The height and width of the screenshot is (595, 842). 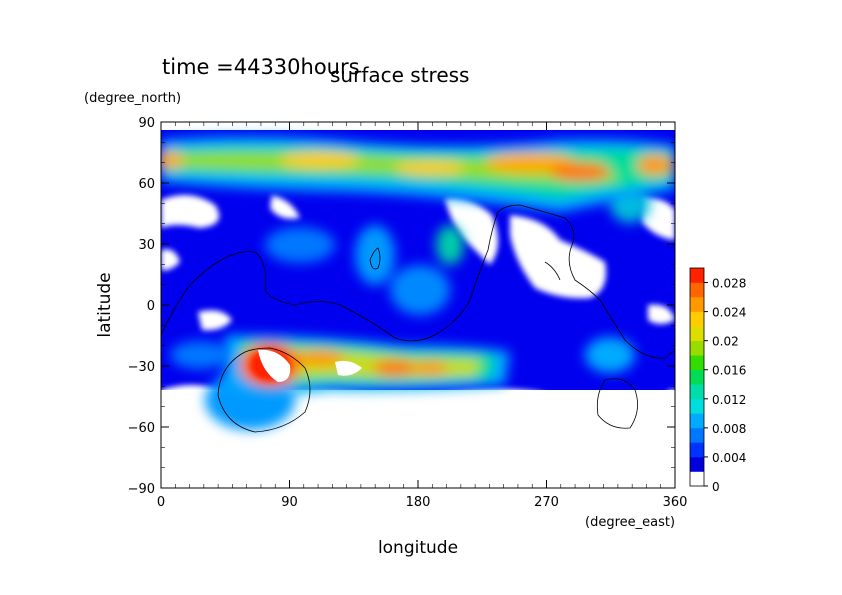 What do you see at coordinates (289, 502) in the screenshot?
I see `x-tick-label: 90` at bounding box center [289, 502].